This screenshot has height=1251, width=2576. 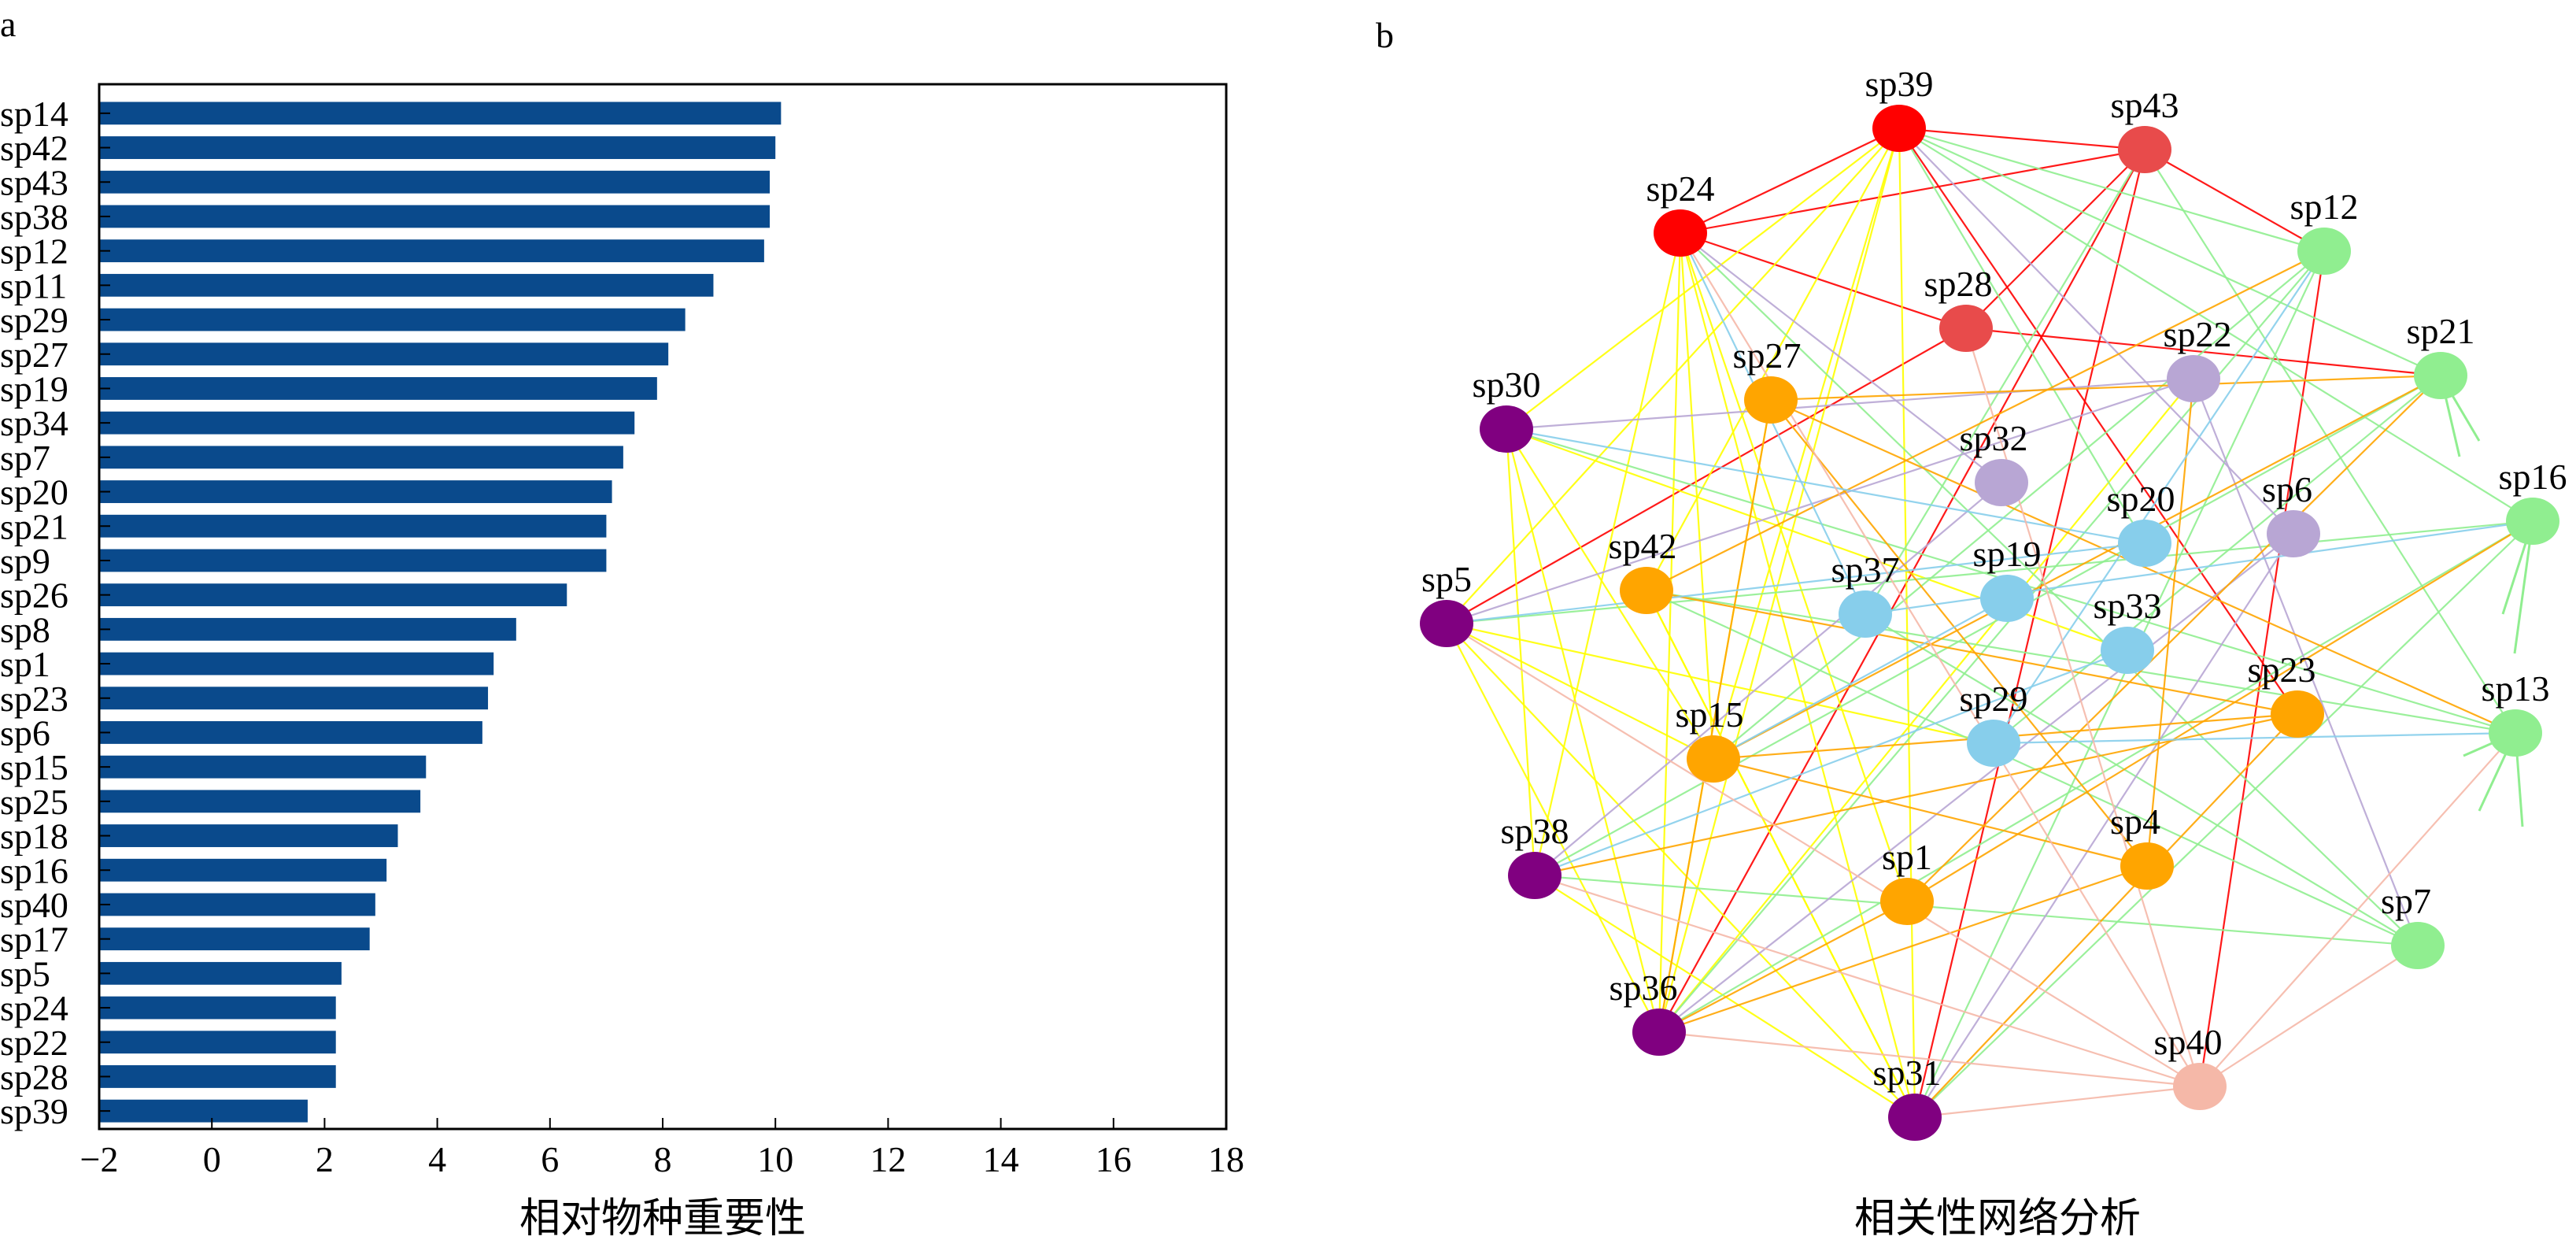 I want to click on edge-sp16-sp31, so click(x=2223, y=819).